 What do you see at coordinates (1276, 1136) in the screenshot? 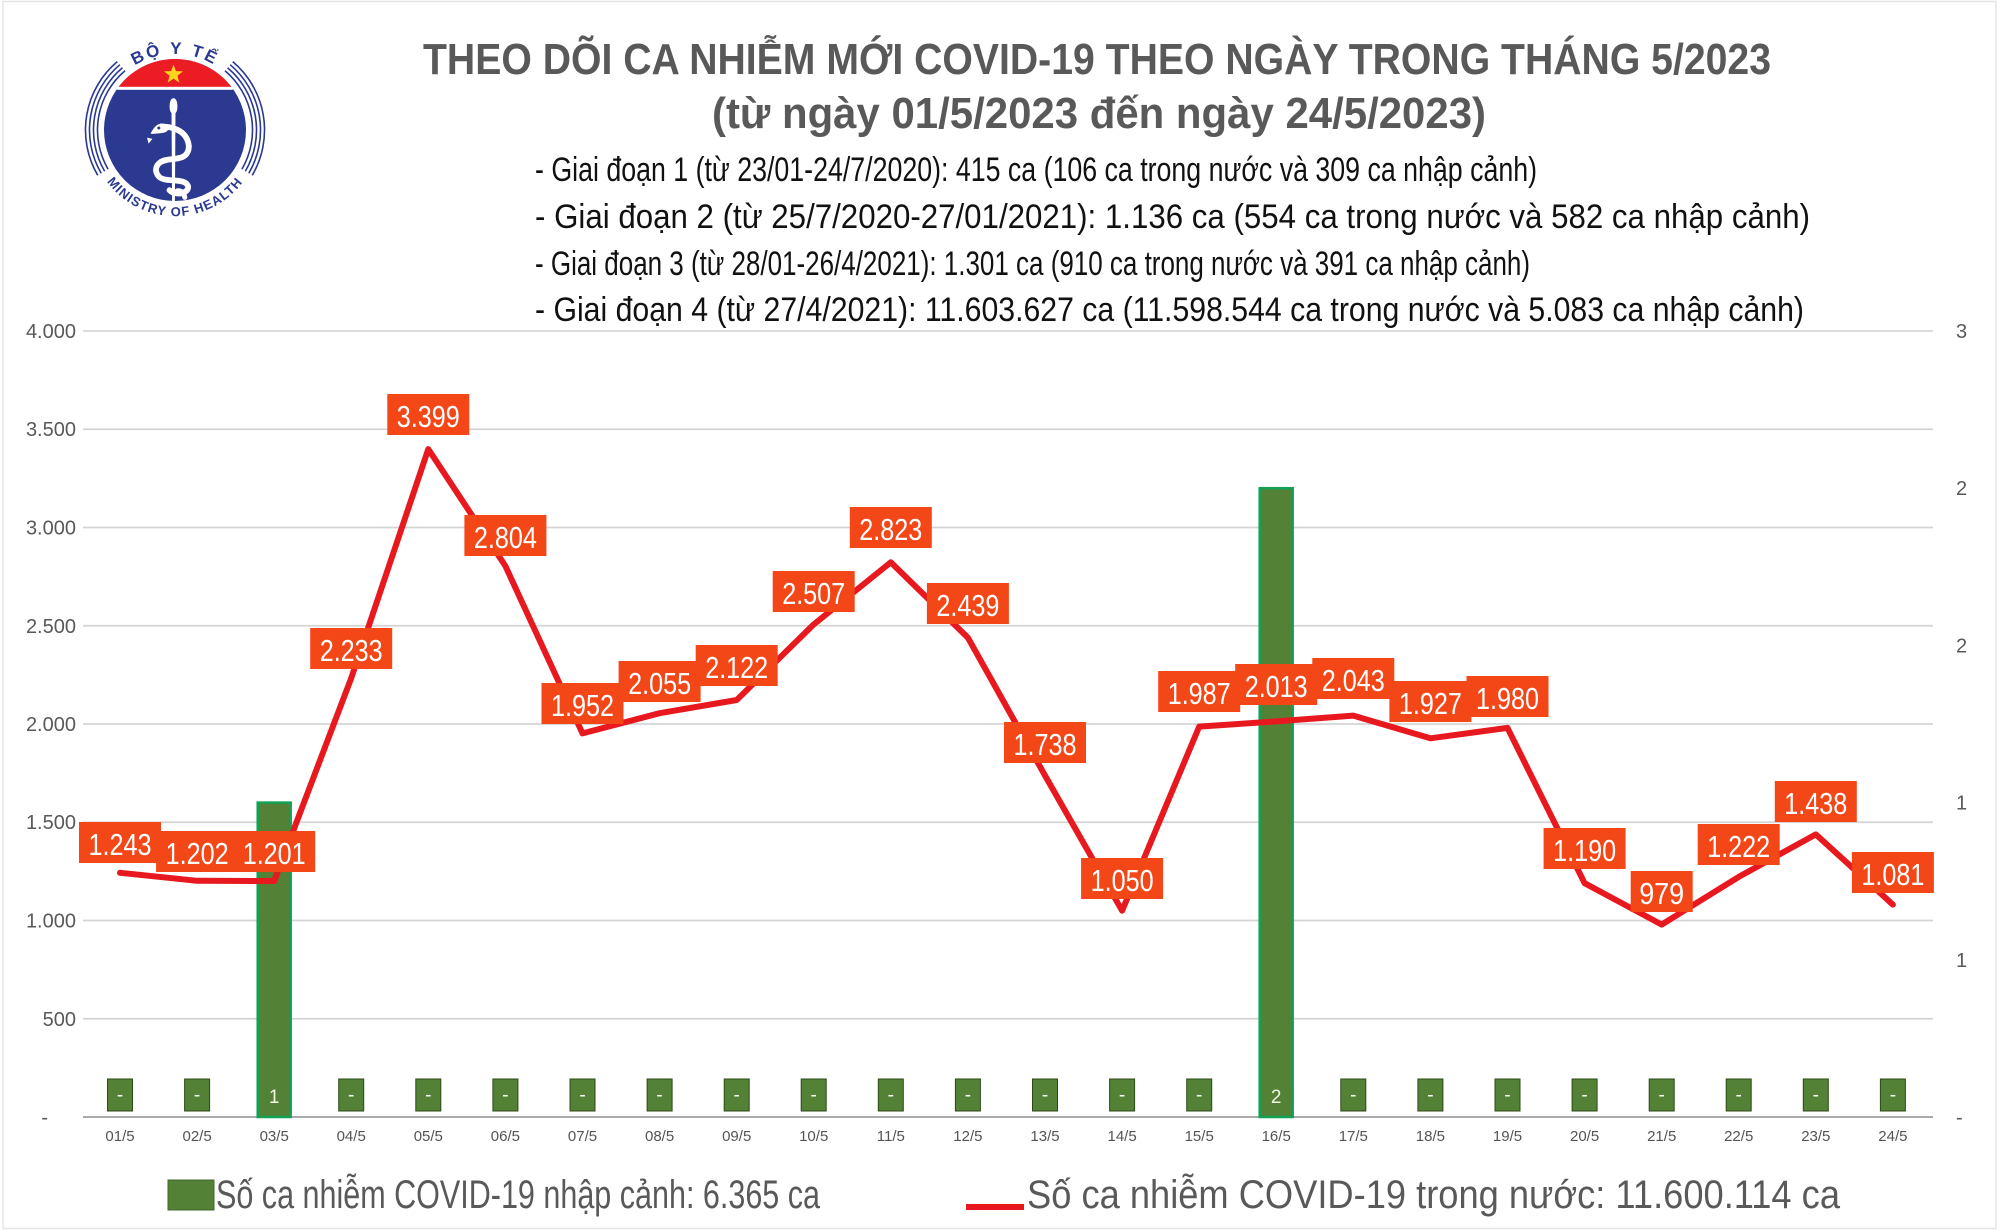
I see `svg-text: 16/5` at bounding box center [1276, 1136].